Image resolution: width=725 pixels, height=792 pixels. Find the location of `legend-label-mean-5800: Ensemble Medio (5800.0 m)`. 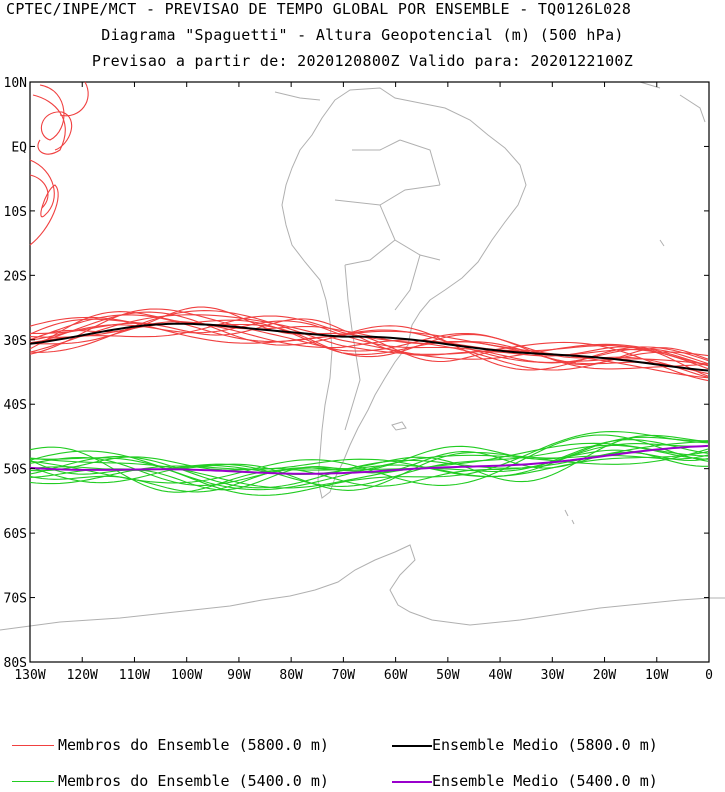

legend-label-mean-5800: Ensemble Medio (5800.0 m) is located at coordinates (545, 745).